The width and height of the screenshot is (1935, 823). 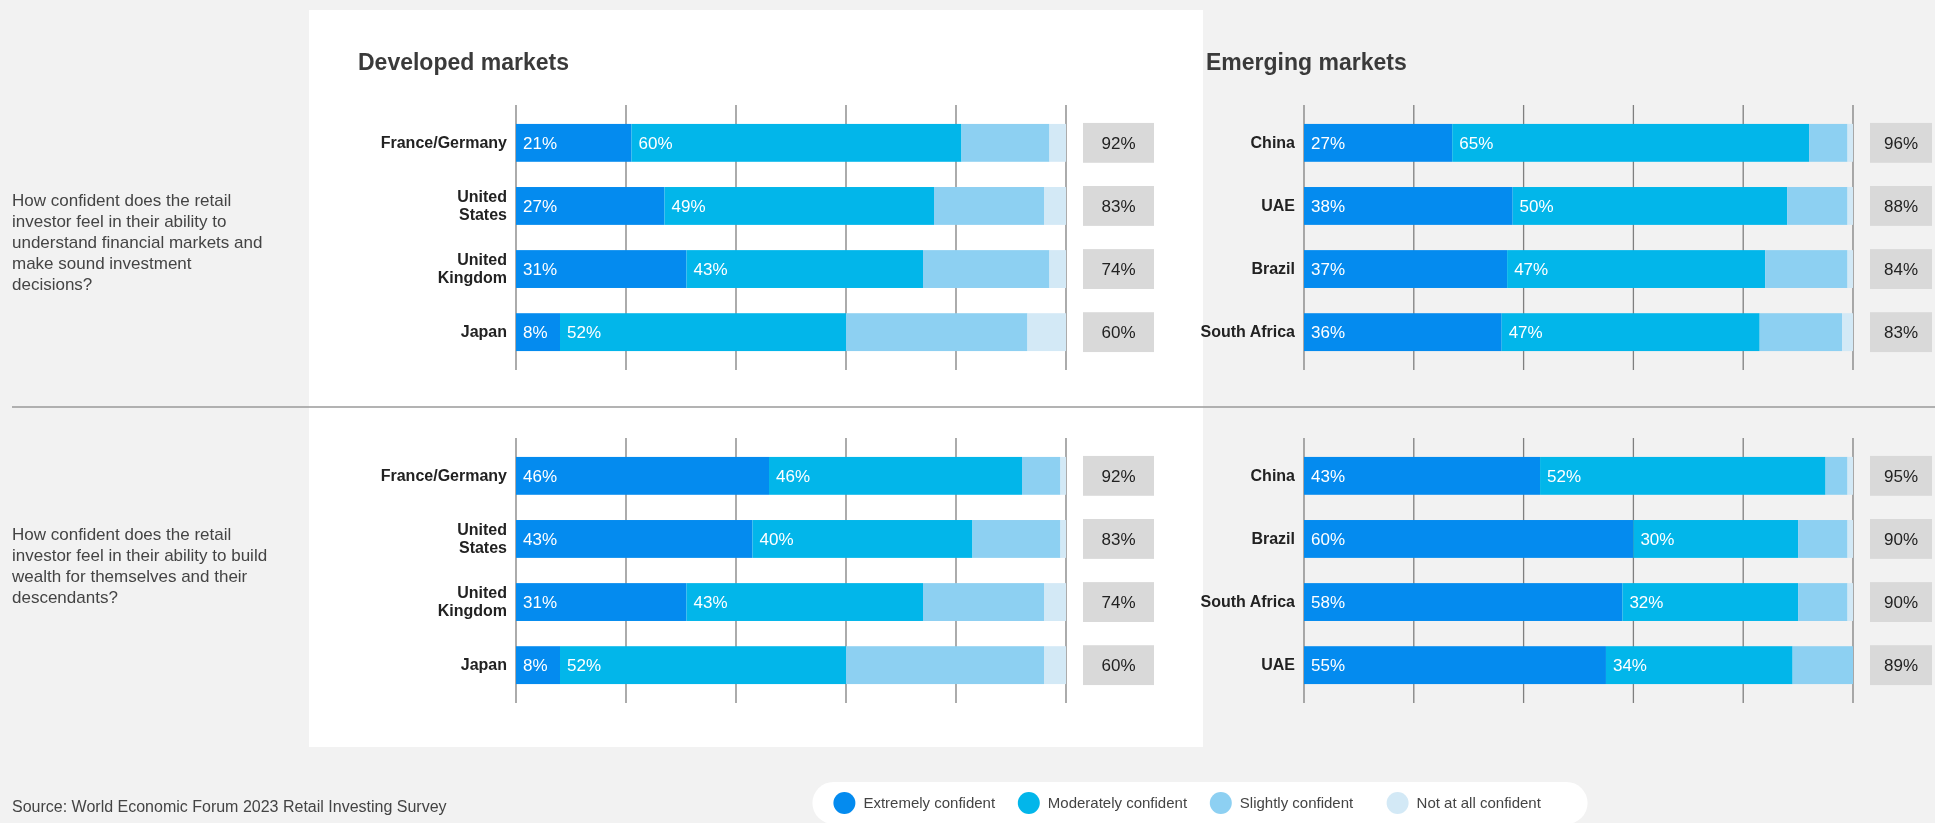 What do you see at coordinates (1118, 333) in the screenshot?
I see `text: 60%` at bounding box center [1118, 333].